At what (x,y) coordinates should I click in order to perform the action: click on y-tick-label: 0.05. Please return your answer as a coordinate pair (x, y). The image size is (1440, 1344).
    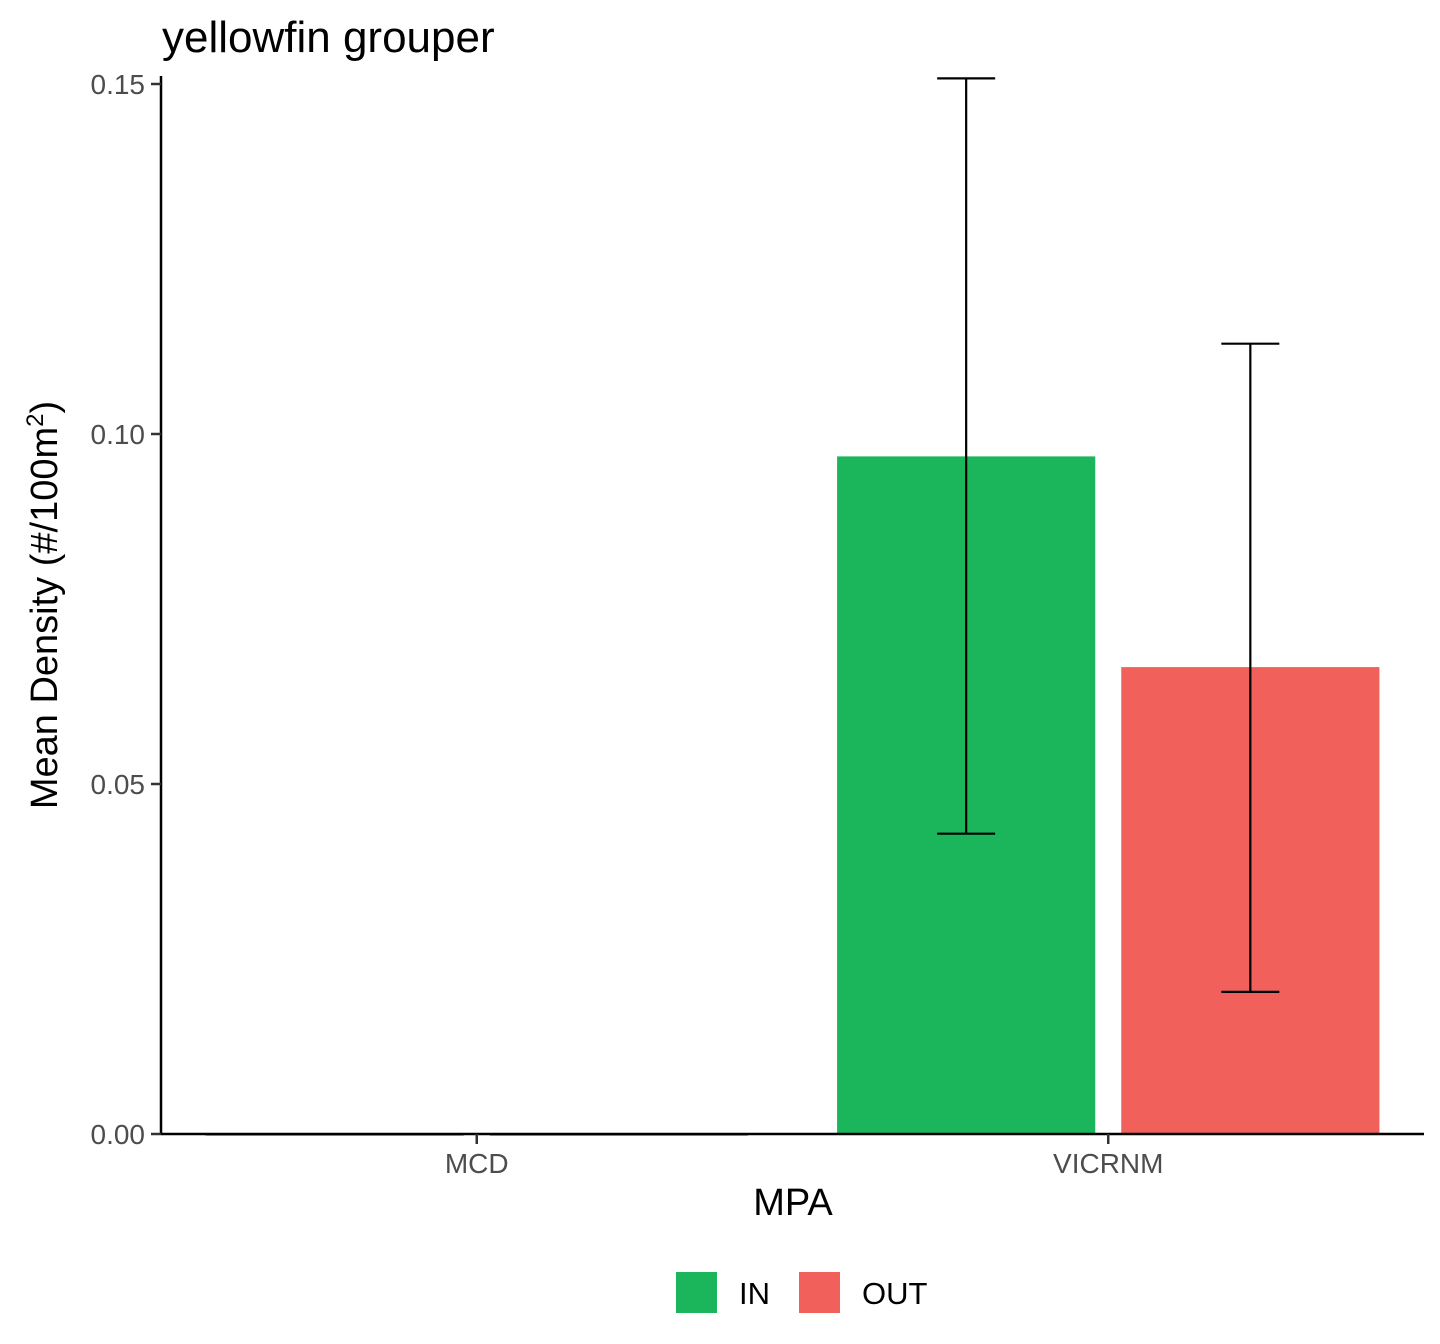
    Looking at the image, I should click on (118, 784).